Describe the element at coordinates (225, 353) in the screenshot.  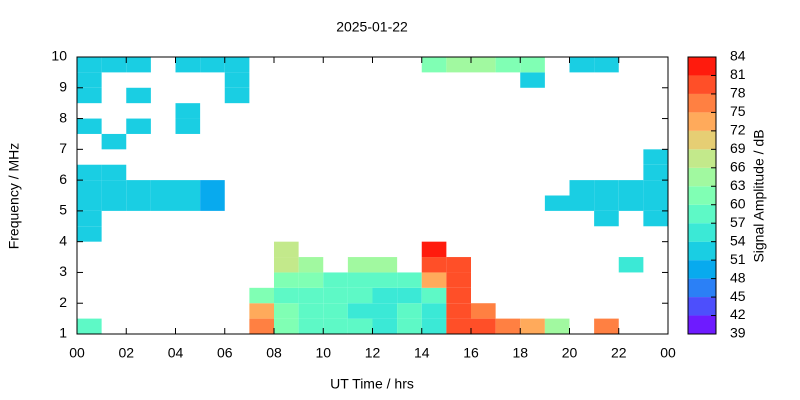
I see `x-tick-label: 06` at that location.